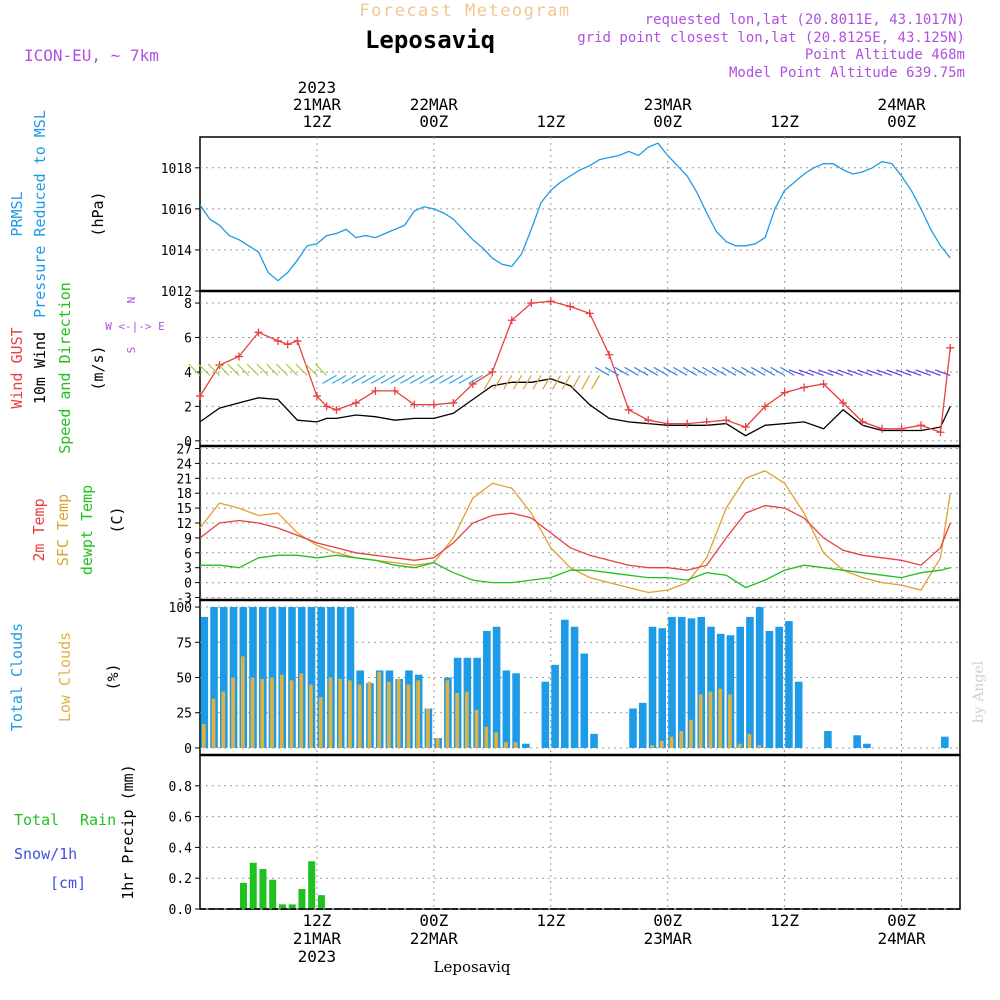 The image size is (1000, 1000). Describe the element at coordinates (430, 40) in the screenshot. I see `station-title: Leposaviq` at that location.